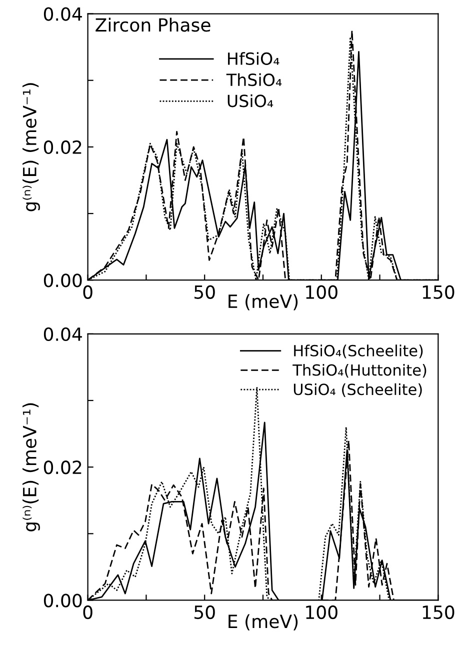 The height and width of the screenshot is (656, 455). What do you see at coordinates (153, 25) in the screenshot?
I see `annotation: Zircon Phase` at bounding box center [153, 25].